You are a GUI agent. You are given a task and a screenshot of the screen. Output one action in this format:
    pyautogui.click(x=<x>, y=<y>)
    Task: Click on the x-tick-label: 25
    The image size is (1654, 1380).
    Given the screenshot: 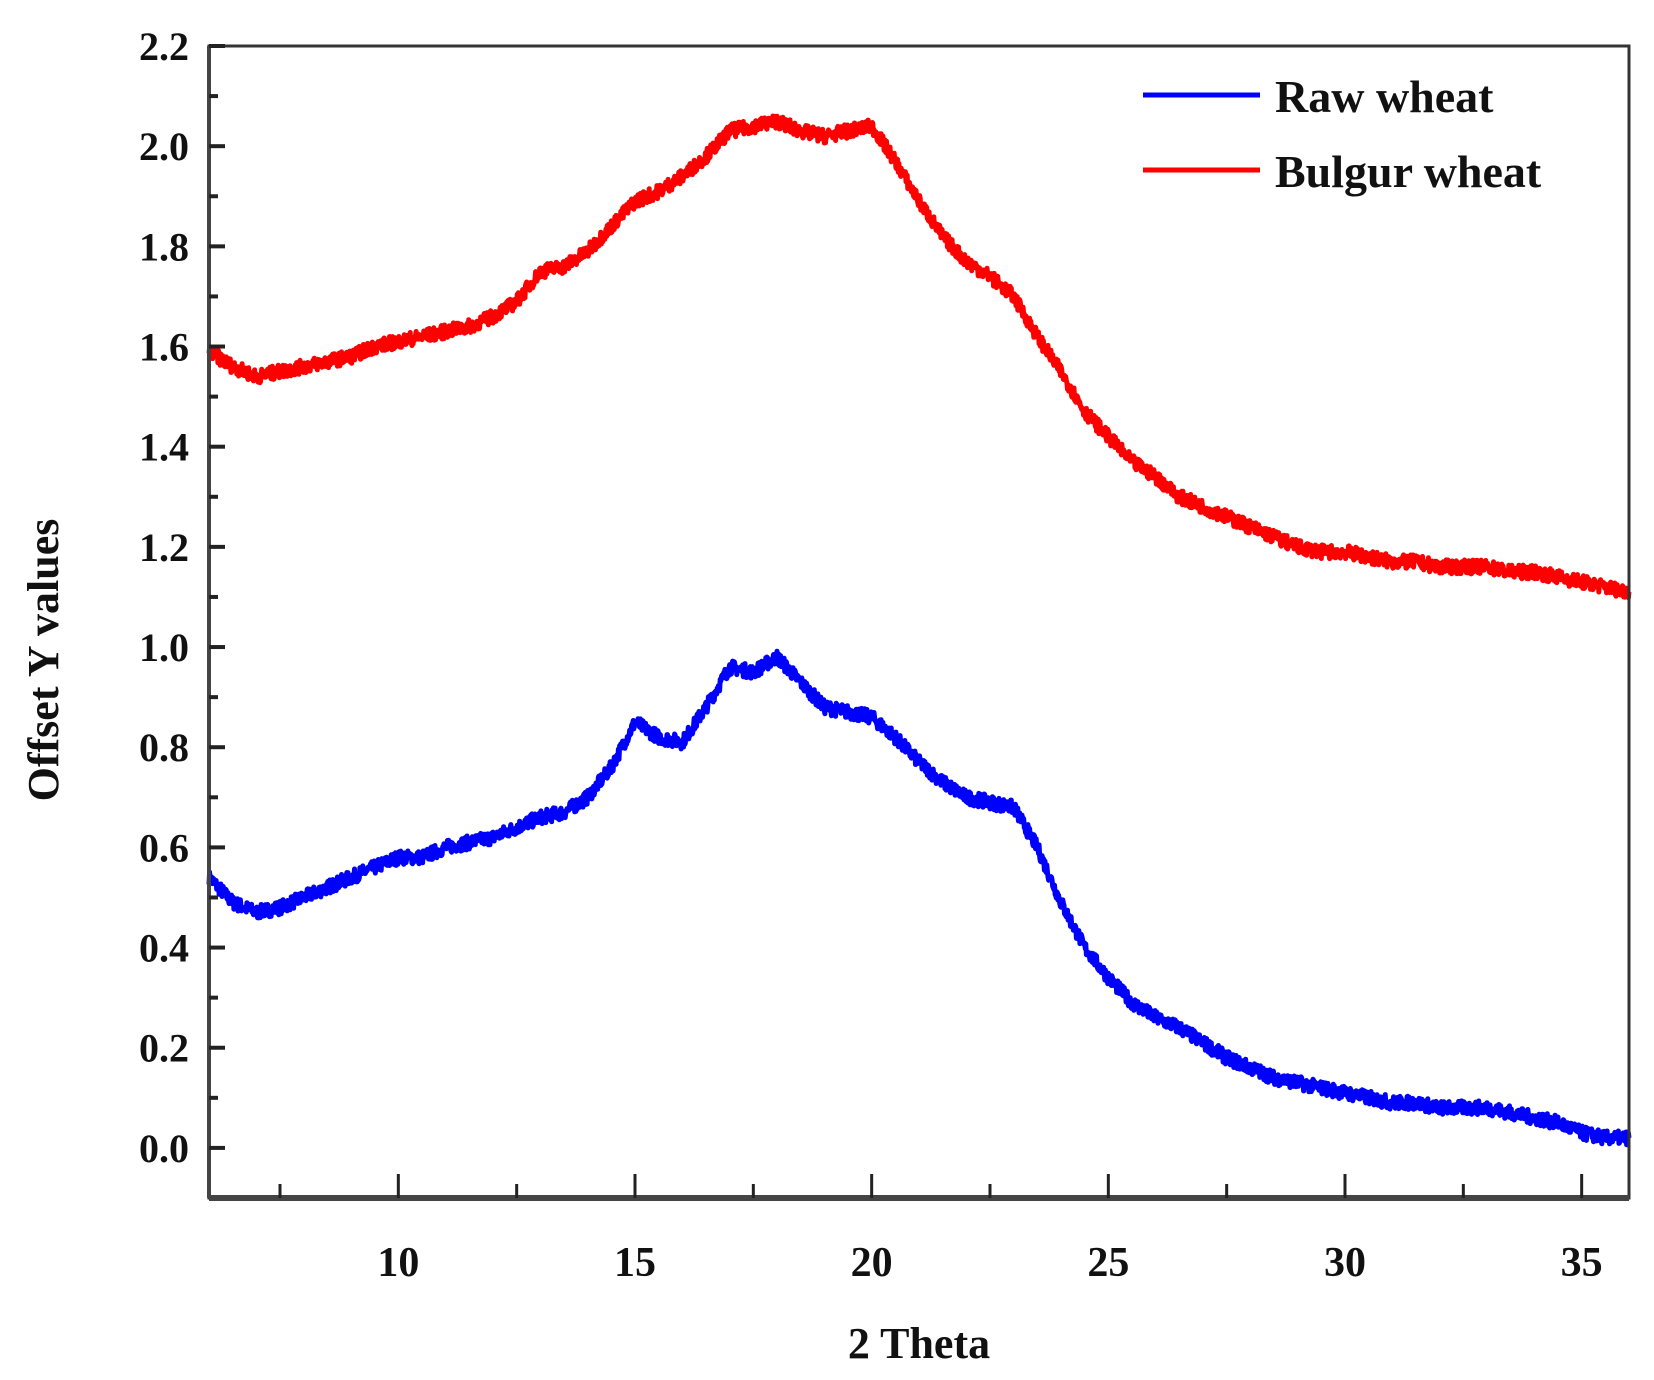 What is the action you would take?
    pyautogui.click(x=1108, y=1263)
    